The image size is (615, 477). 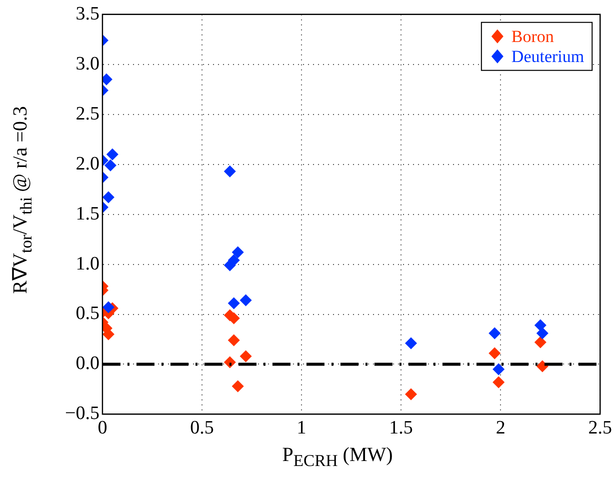 What do you see at coordinates (501, 428) in the screenshot?
I see `x-tick-label: 2` at bounding box center [501, 428].